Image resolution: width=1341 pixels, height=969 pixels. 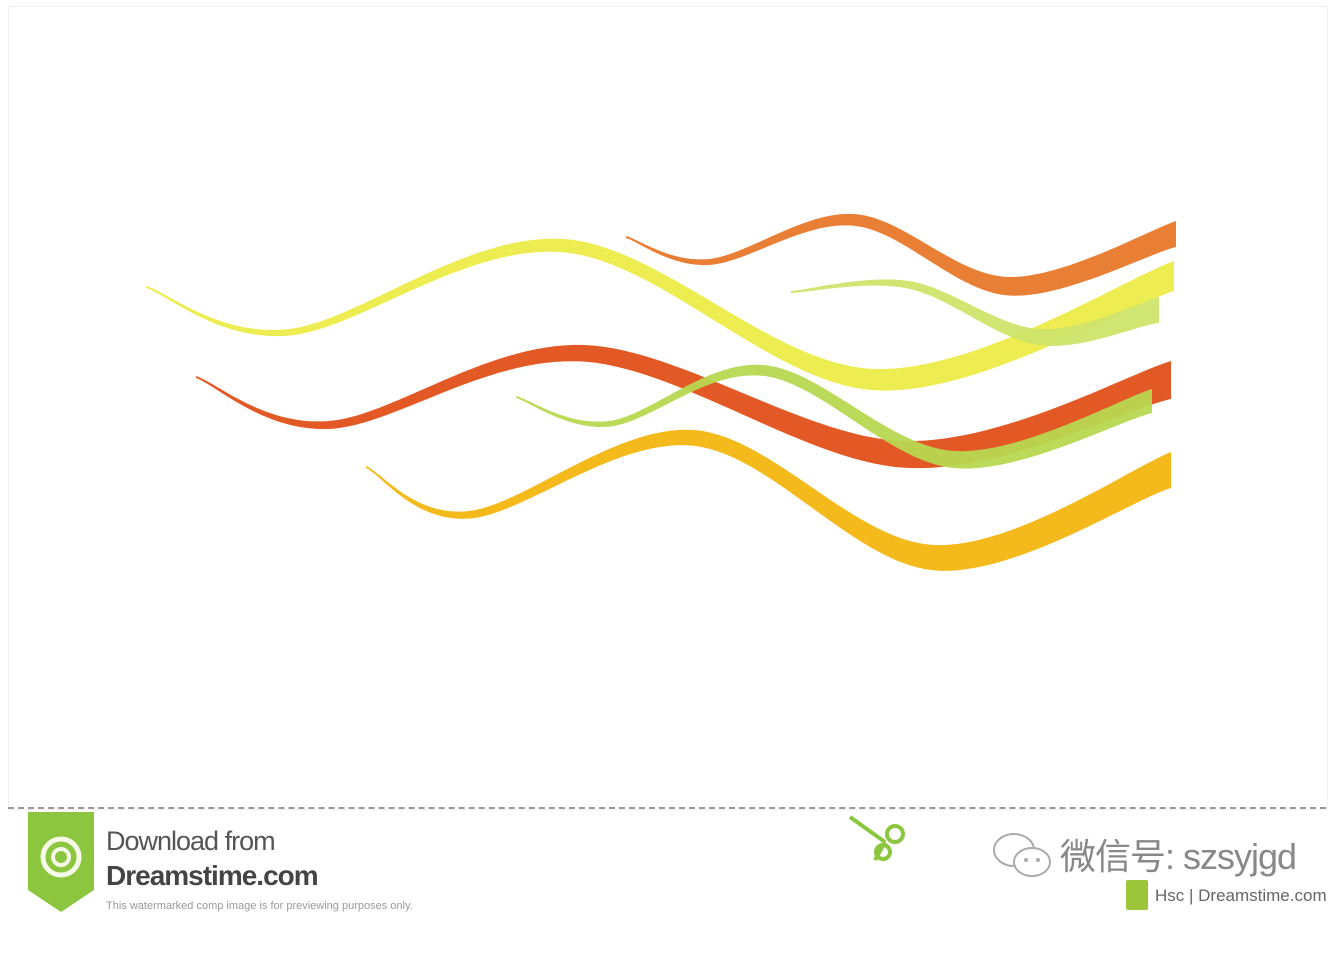 What do you see at coordinates (901, 254) in the screenshot?
I see `orange-ribbon-top` at bounding box center [901, 254].